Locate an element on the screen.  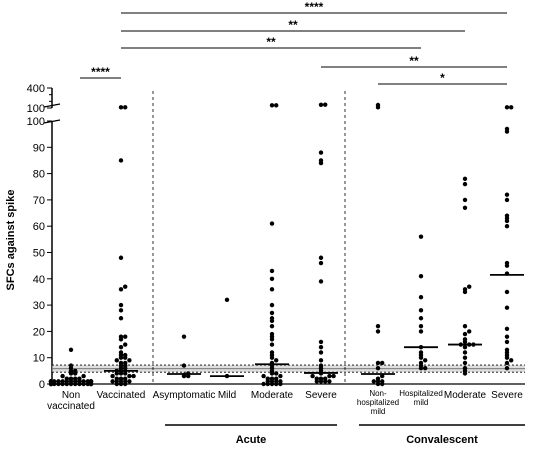
group-label-acute: Acute is located at coordinates (251, 440).